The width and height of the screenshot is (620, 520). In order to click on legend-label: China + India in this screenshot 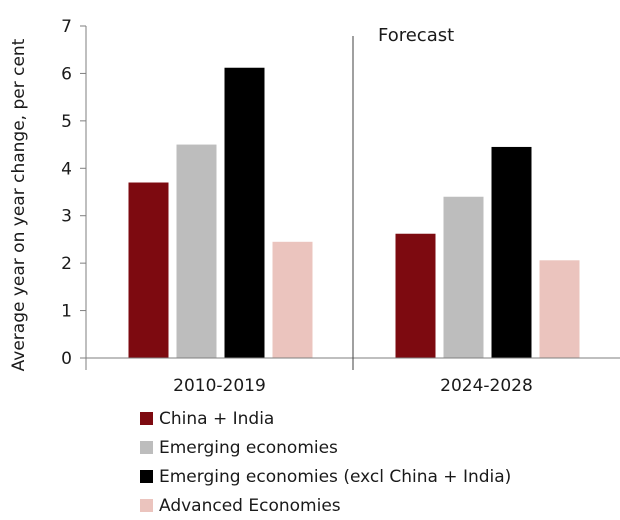, I will do `click(217, 418)`.